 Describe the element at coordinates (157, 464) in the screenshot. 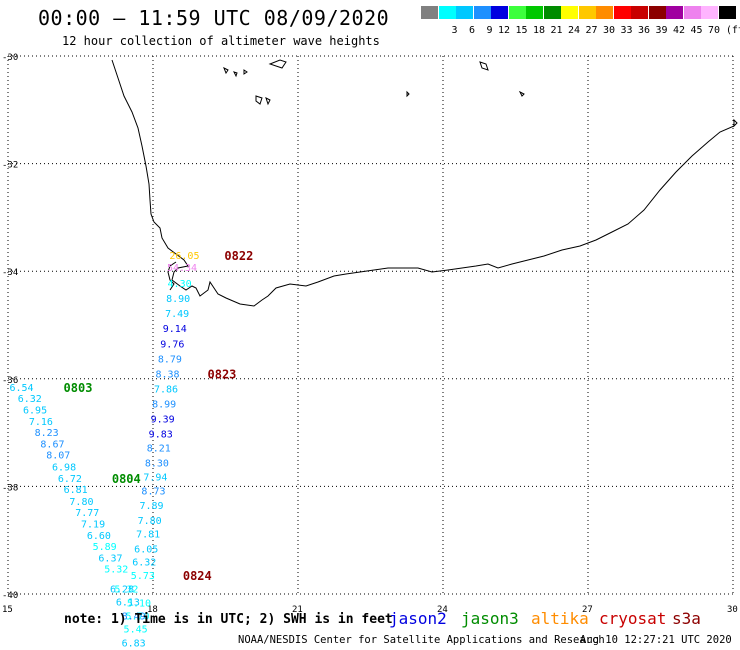

I see `wave-height-value: 8.30` at that location.